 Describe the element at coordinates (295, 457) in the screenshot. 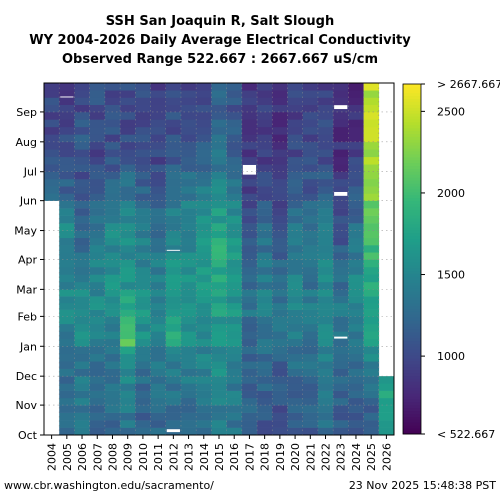

I see `x-tick-label: 2020` at that location.